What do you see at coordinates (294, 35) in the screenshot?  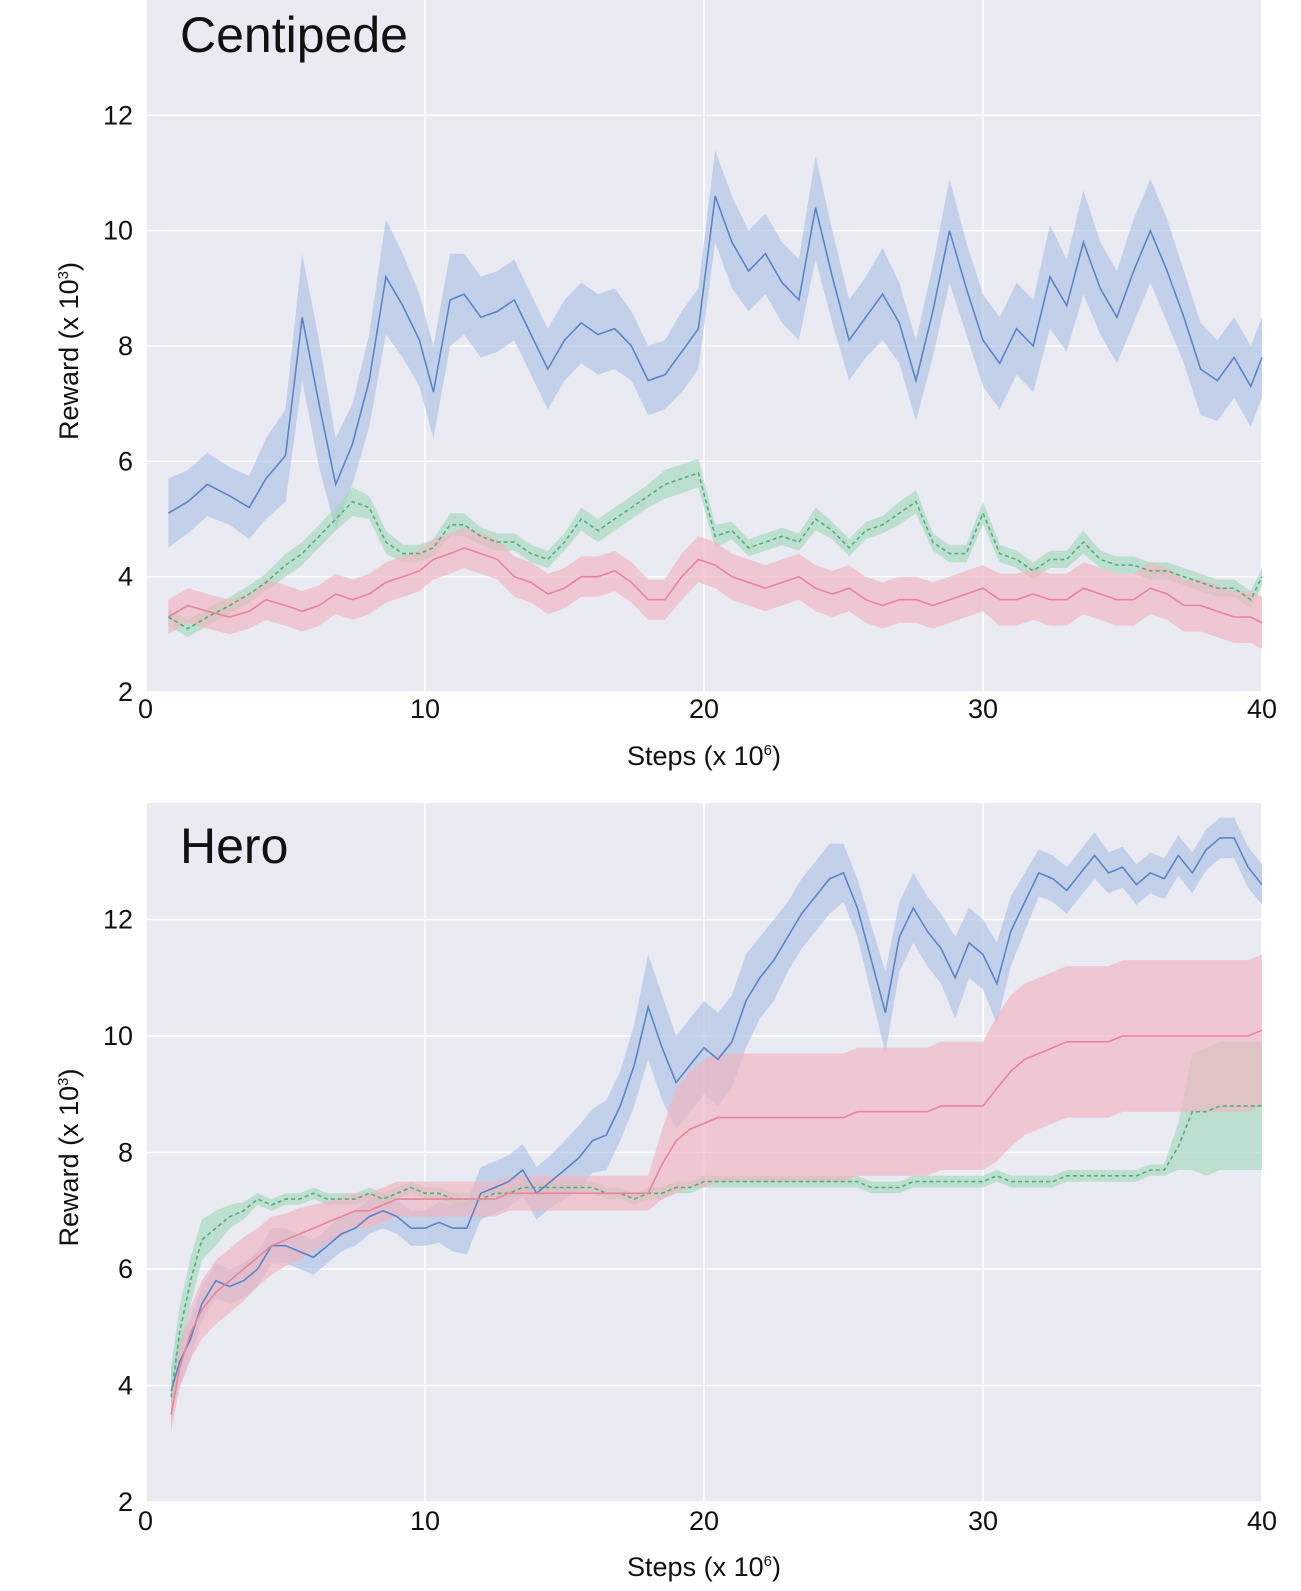 I see `panel-title: Centipede` at bounding box center [294, 35].